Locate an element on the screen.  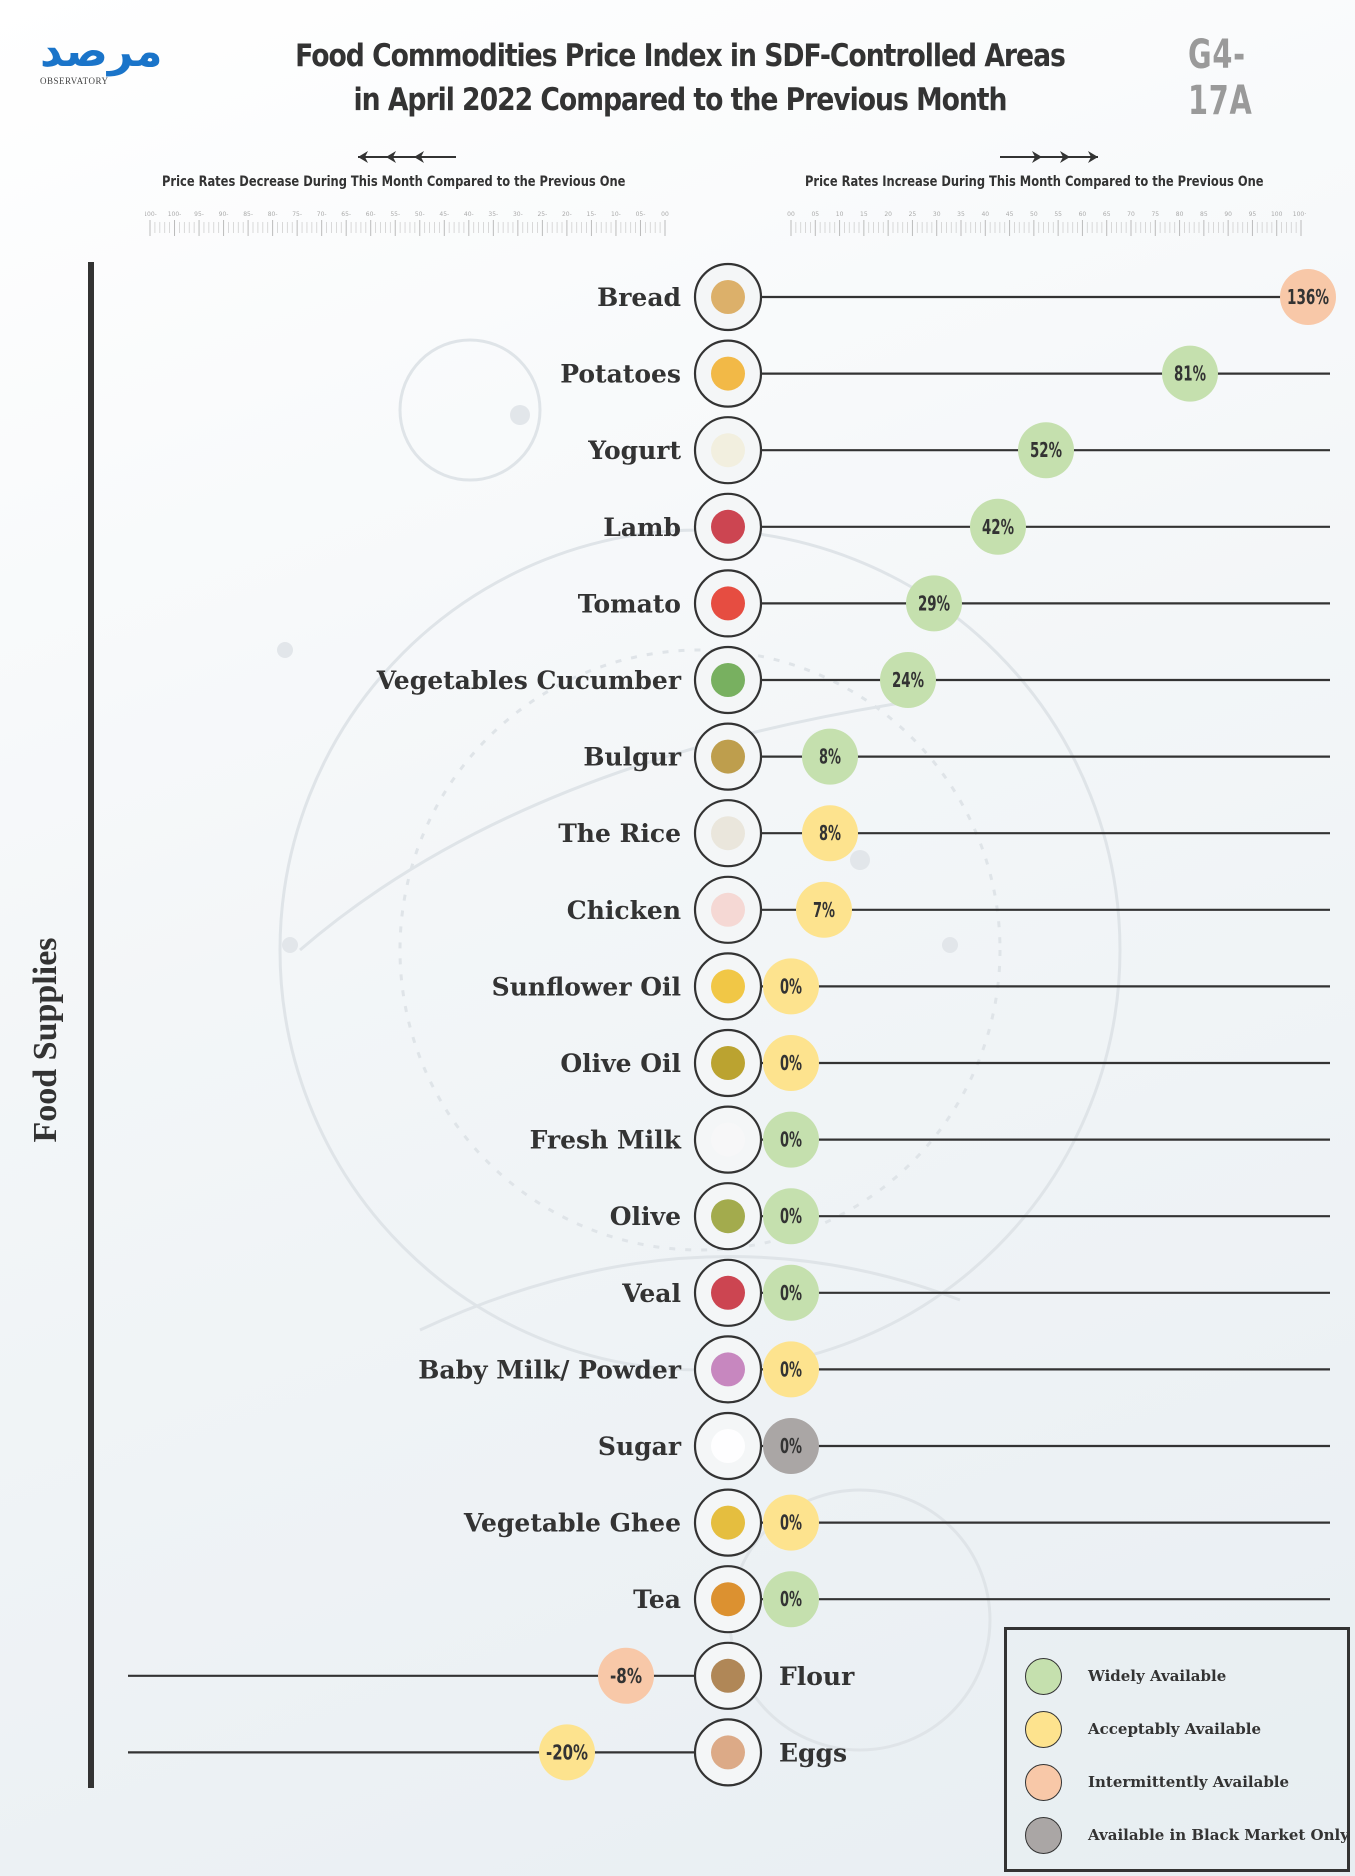
scale-tick-label: 100 is located at coordinates (1277, 214).